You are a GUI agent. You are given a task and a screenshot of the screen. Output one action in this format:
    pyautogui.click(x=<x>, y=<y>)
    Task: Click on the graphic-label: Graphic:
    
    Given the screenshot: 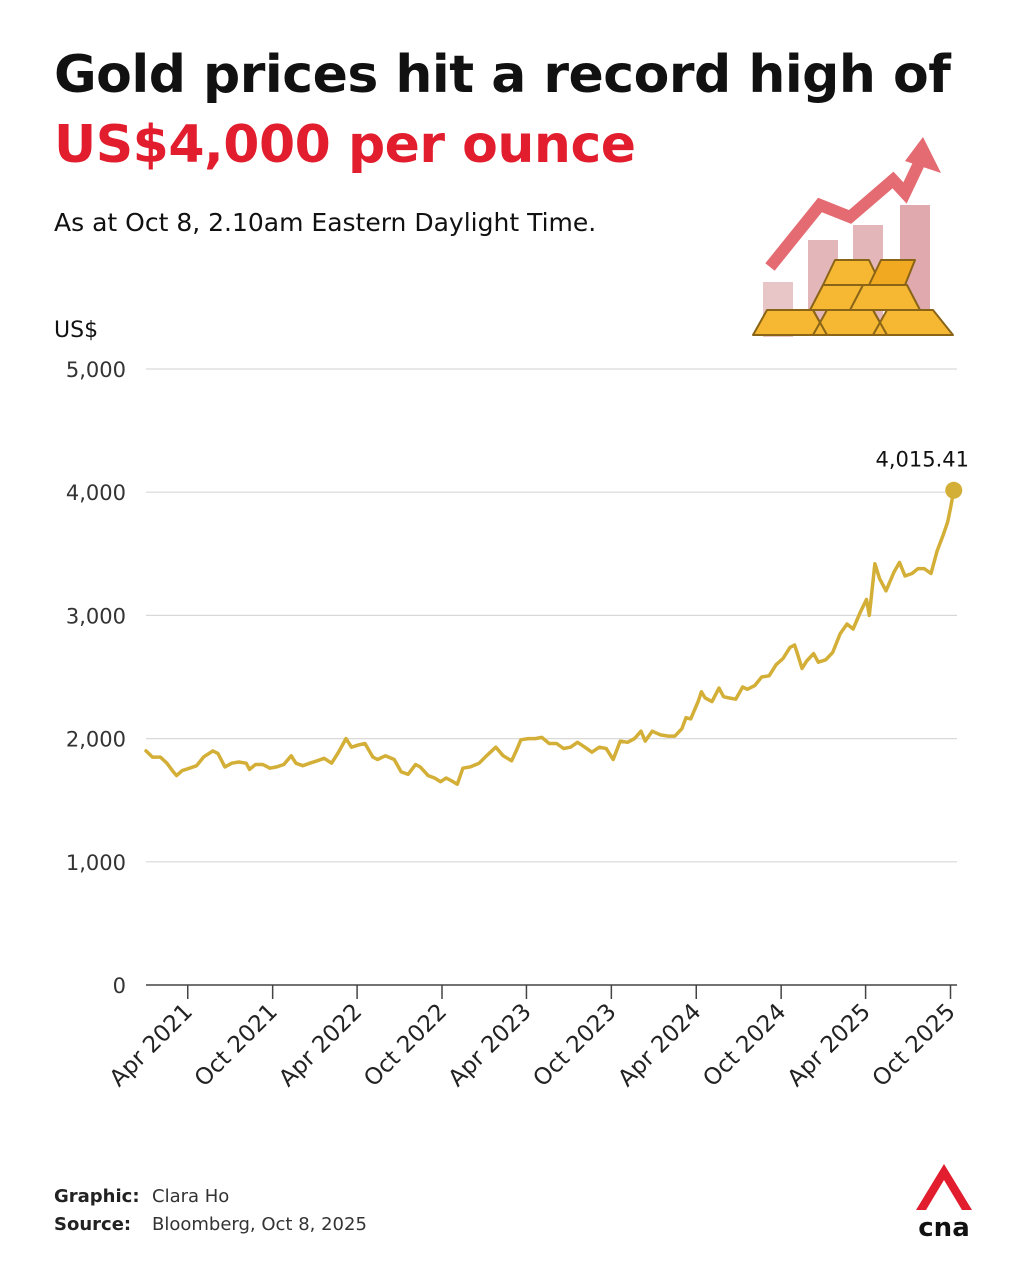 What is the action you would take?
    pyautogui.click(x=97, y=1196)
    